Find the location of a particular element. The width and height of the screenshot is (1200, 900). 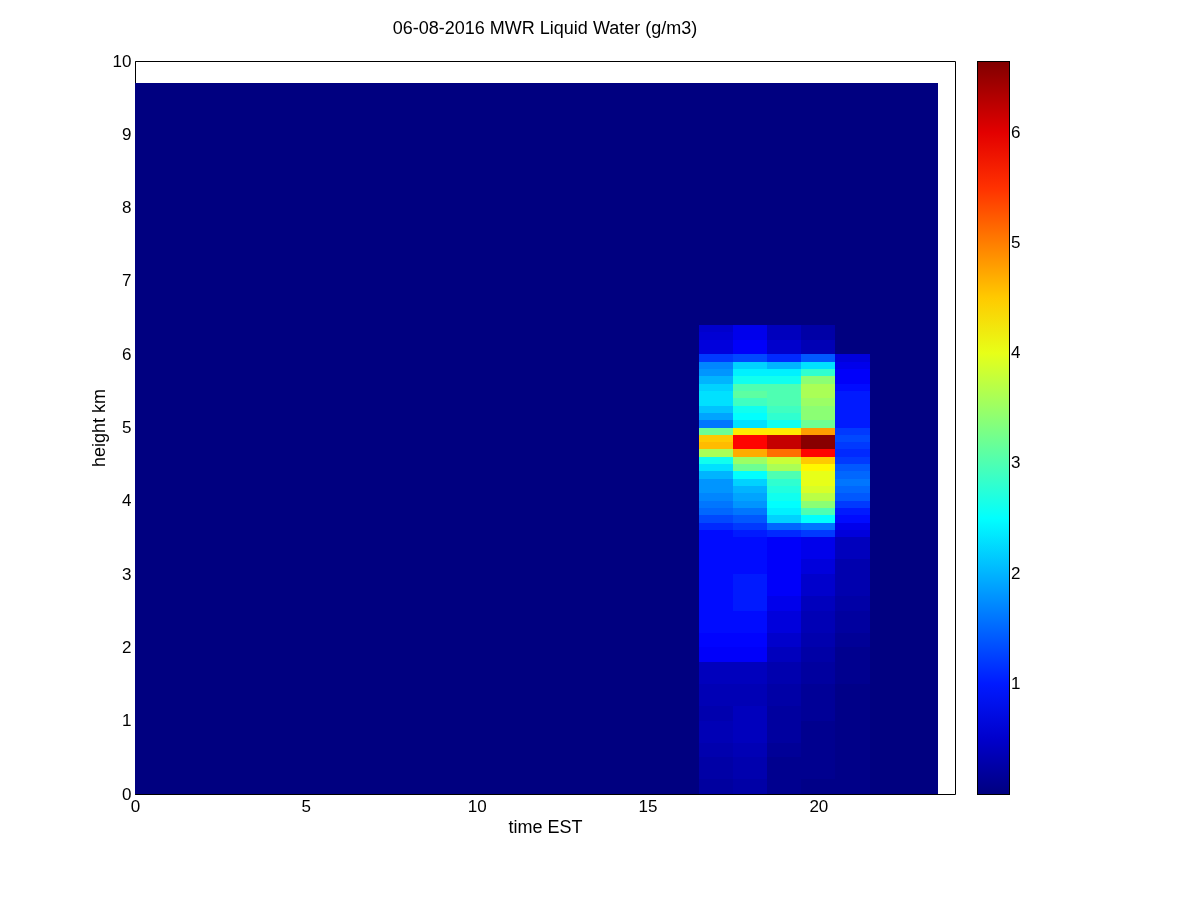

x-tick-label: 15 is located at coordinates (648, 806).